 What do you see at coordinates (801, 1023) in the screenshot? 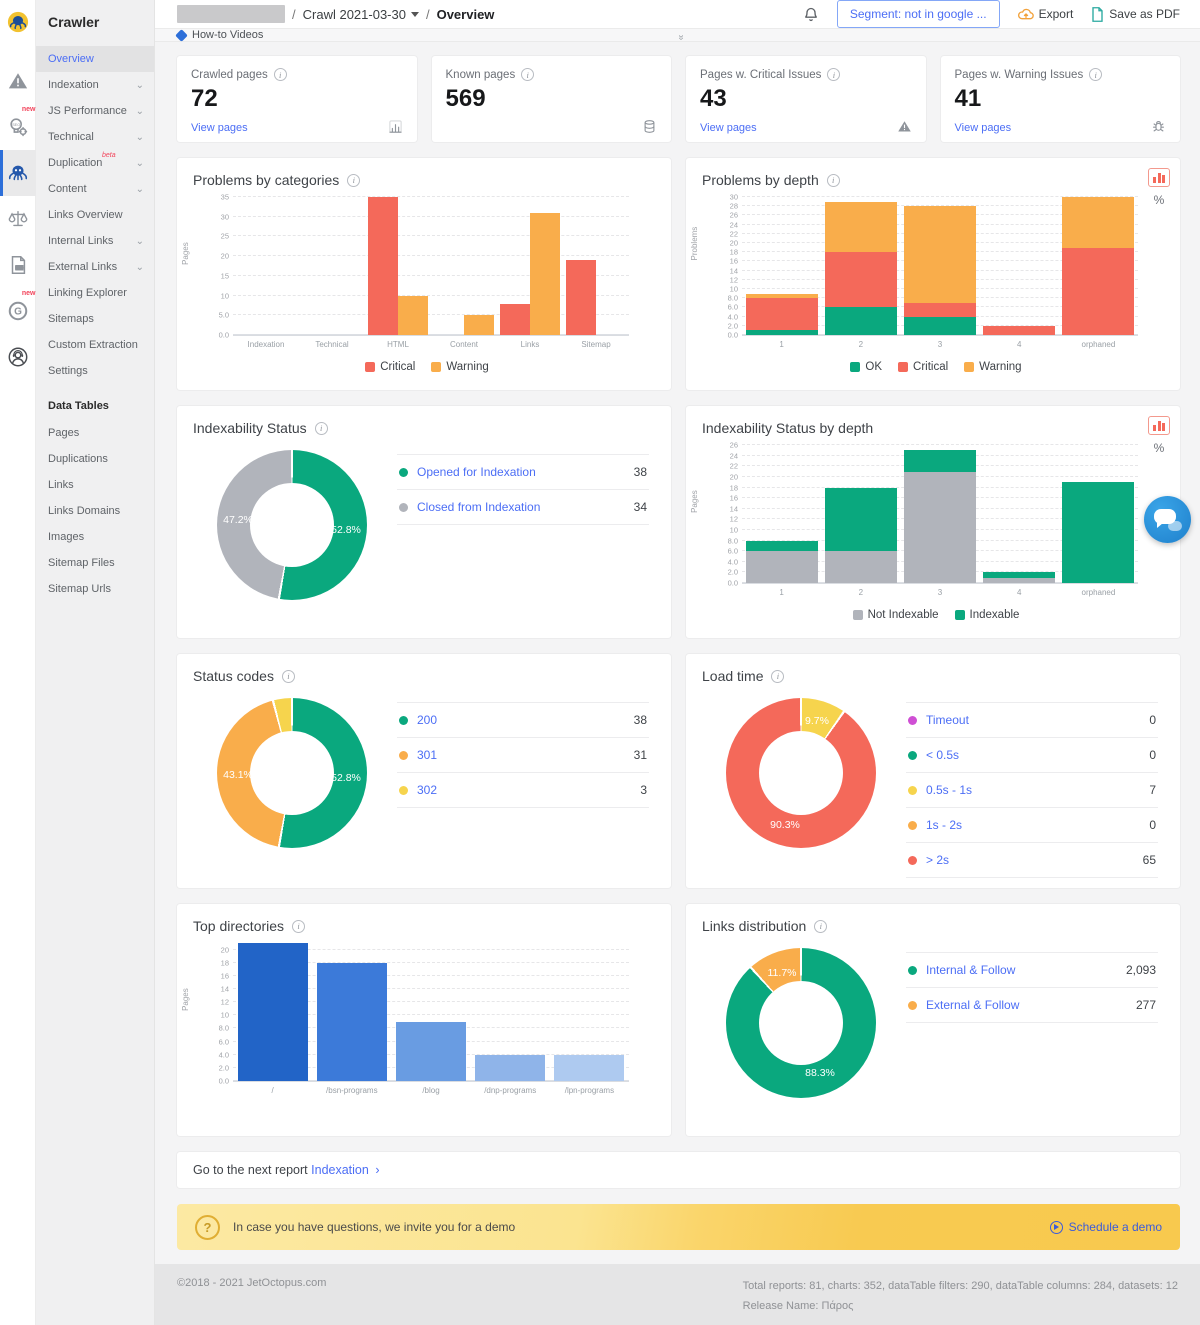
I see `donut-chart: 88.3% 11.7%` at bounding box center [801, 1023].